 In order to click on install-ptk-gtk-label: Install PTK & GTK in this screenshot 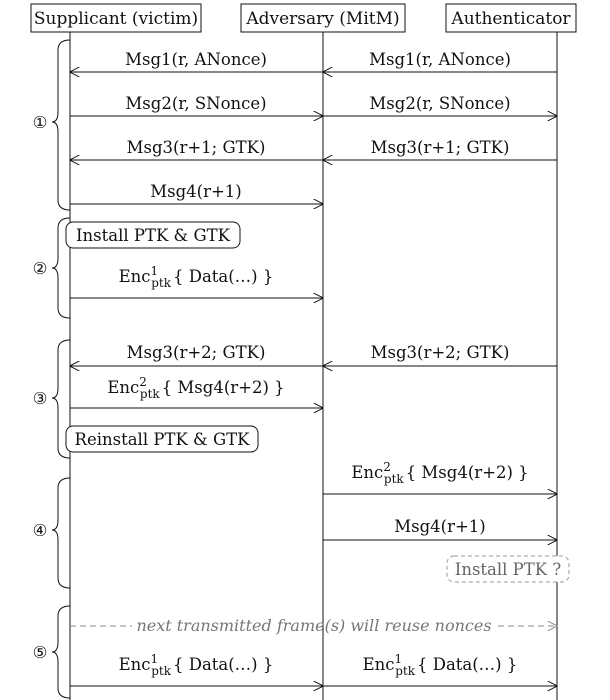, I will do `click(153, 235)`.